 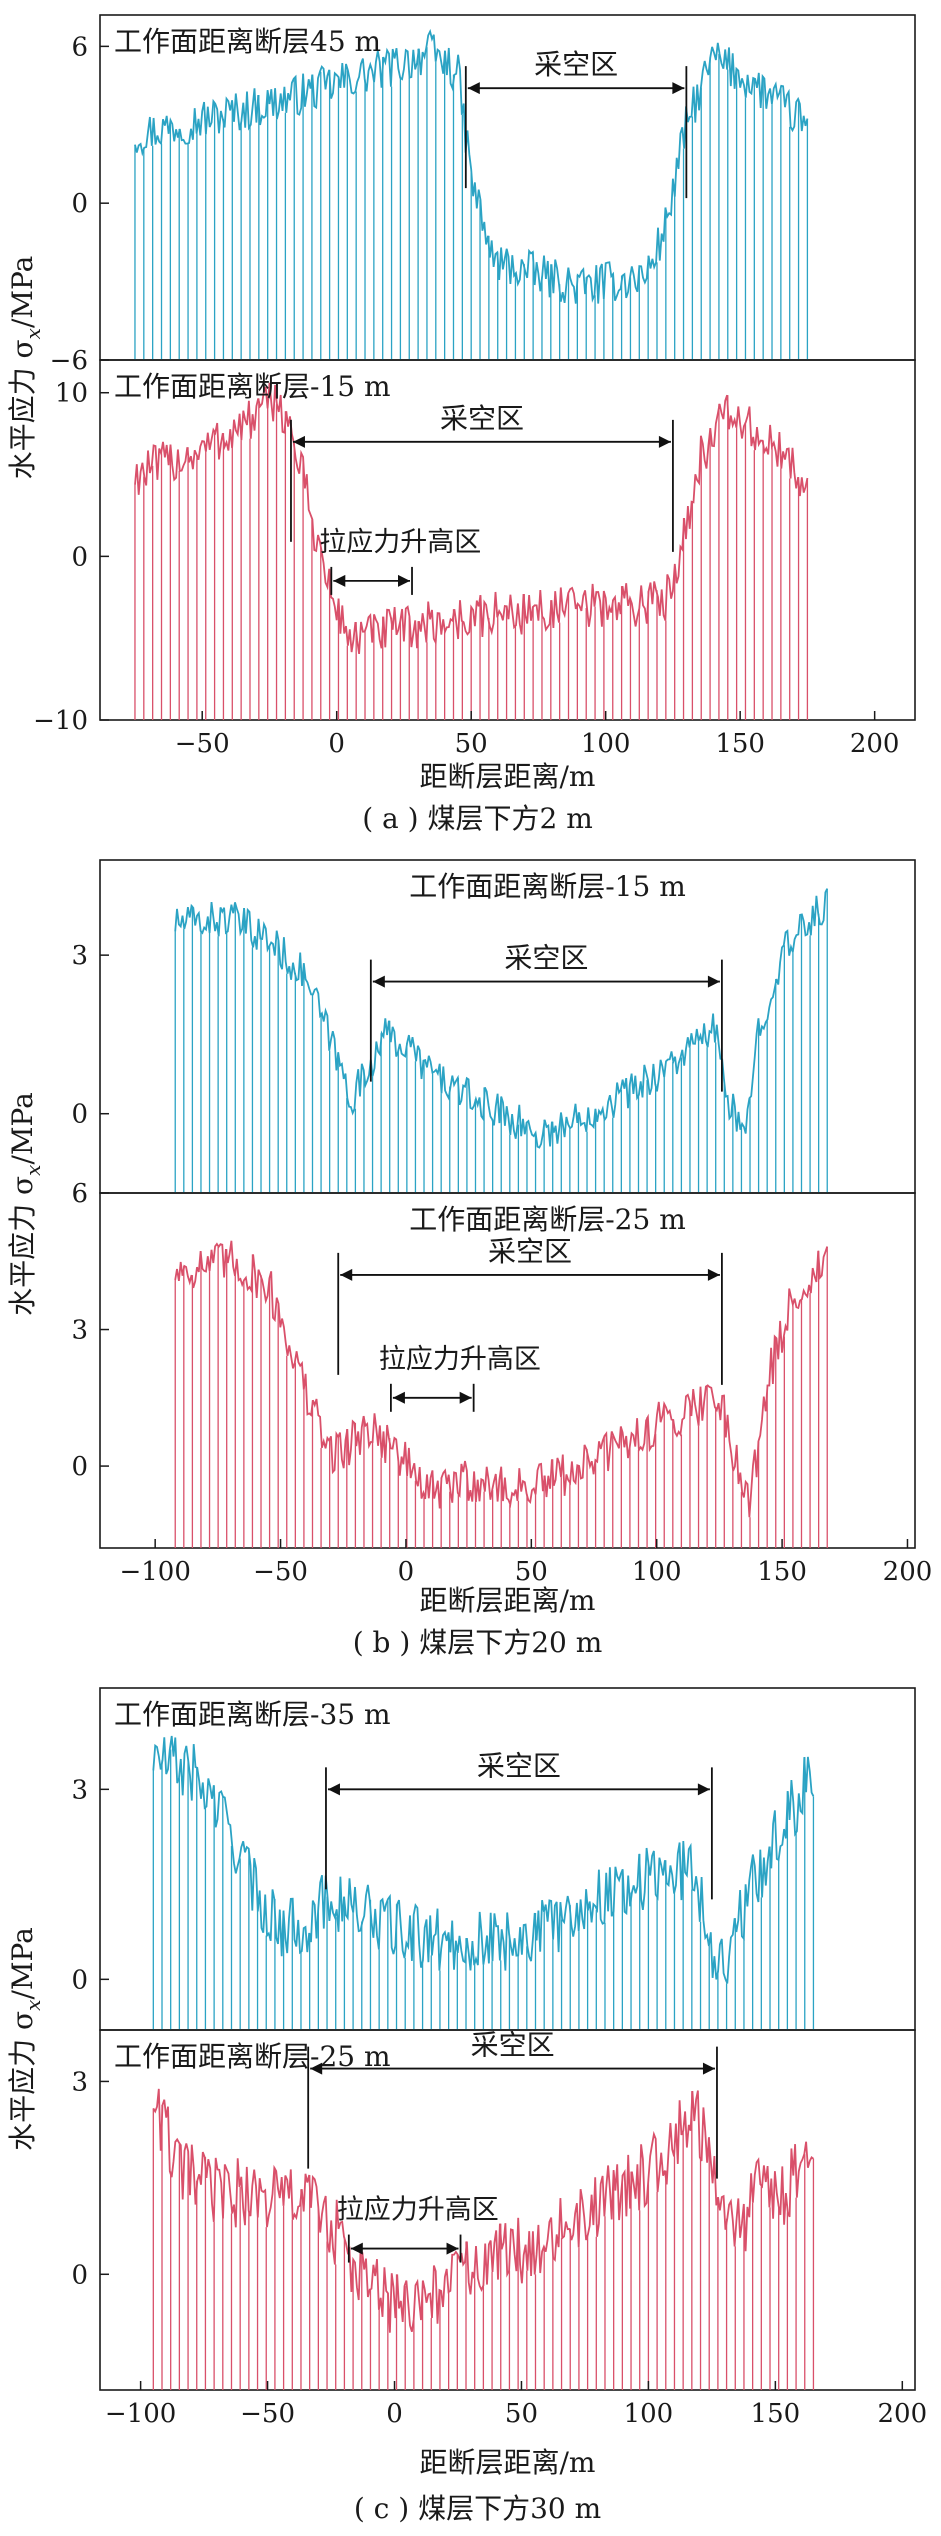 I want to click on panel-title: 工作面距离断层45 m, so click(x=247, y=41).